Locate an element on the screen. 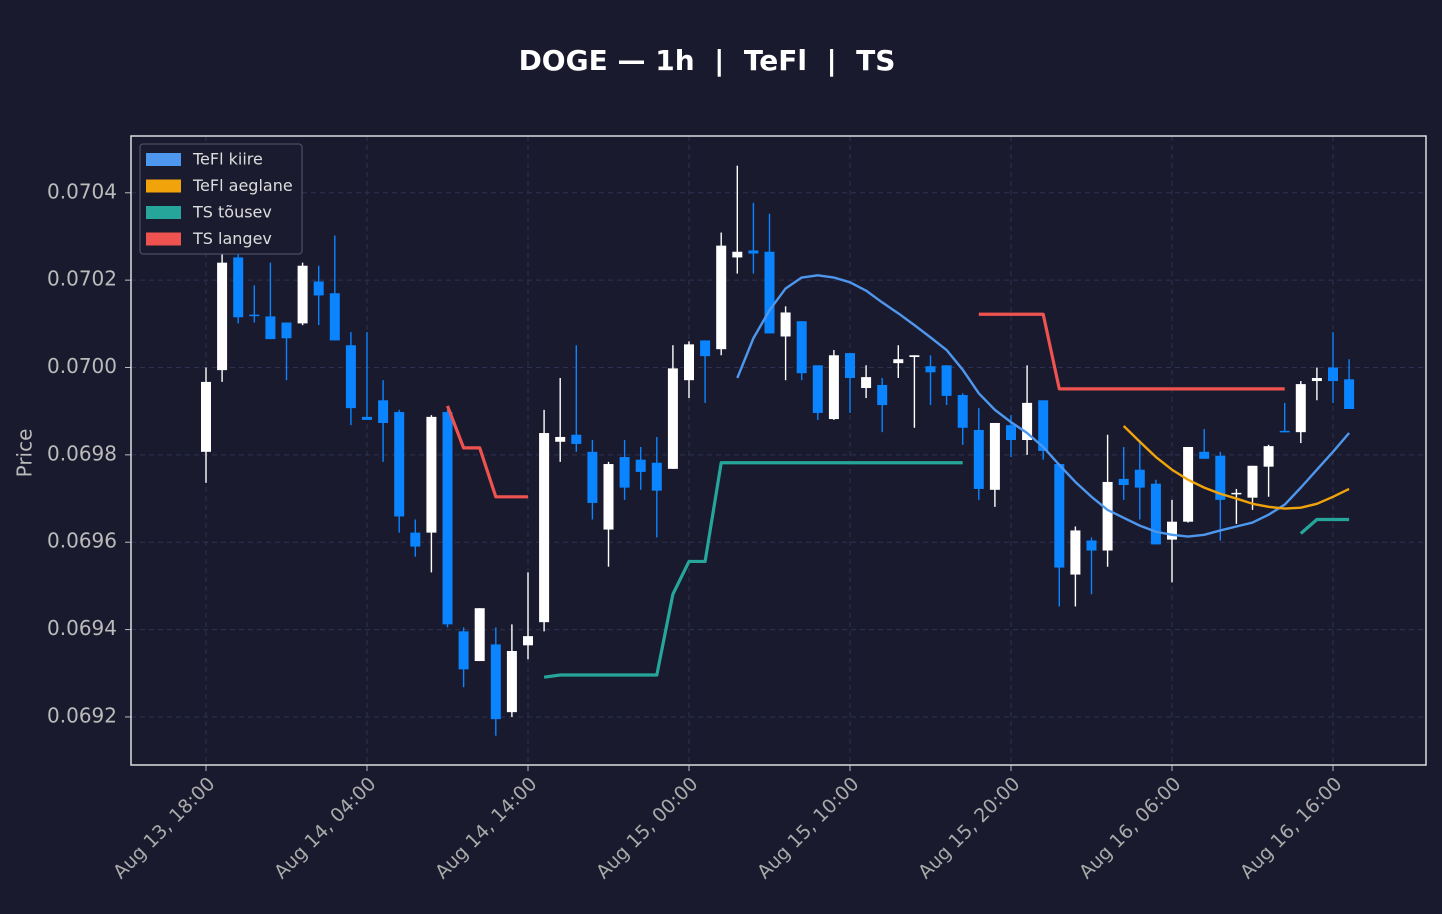 The width and height of the screenshot is (1442, 914). y-tick-label: 0.0692 is located at coordinates (82, 715).